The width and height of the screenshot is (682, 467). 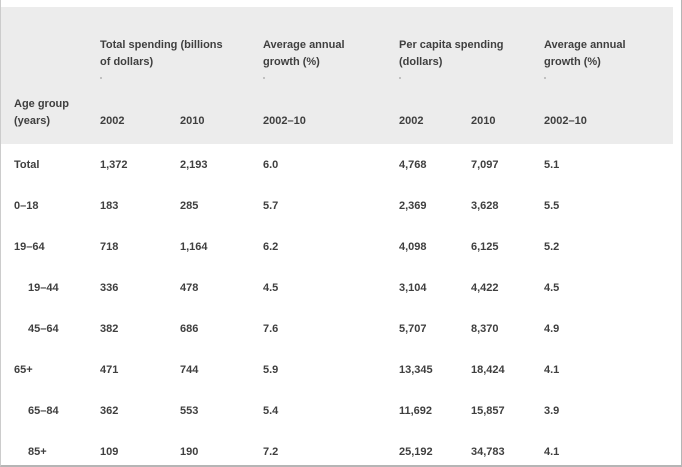 I want to click on value-cell: 11,692, so click(x=435, y=410).